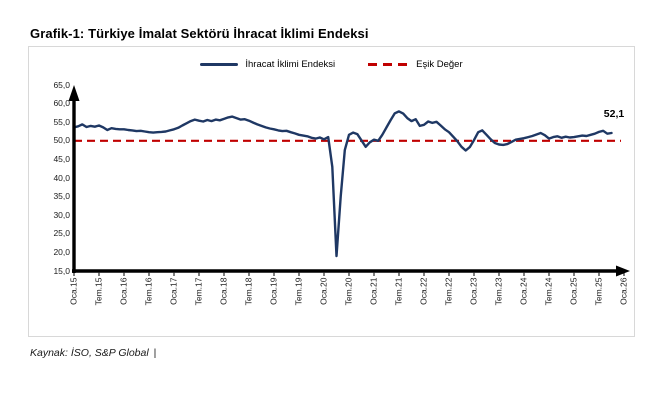 Image resolution: width=667 pixels, height=407 pixels. Describe the element at coordinates (498, 291) in the screenshot. I see `x-tick-label: Tem.23` at that location.